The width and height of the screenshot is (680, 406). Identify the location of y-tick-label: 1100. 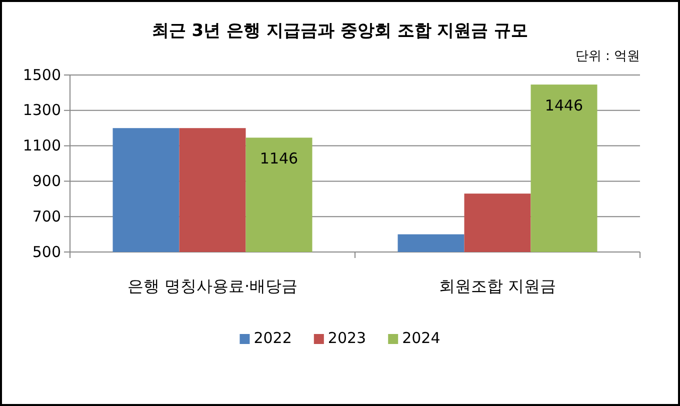
(41, 145).